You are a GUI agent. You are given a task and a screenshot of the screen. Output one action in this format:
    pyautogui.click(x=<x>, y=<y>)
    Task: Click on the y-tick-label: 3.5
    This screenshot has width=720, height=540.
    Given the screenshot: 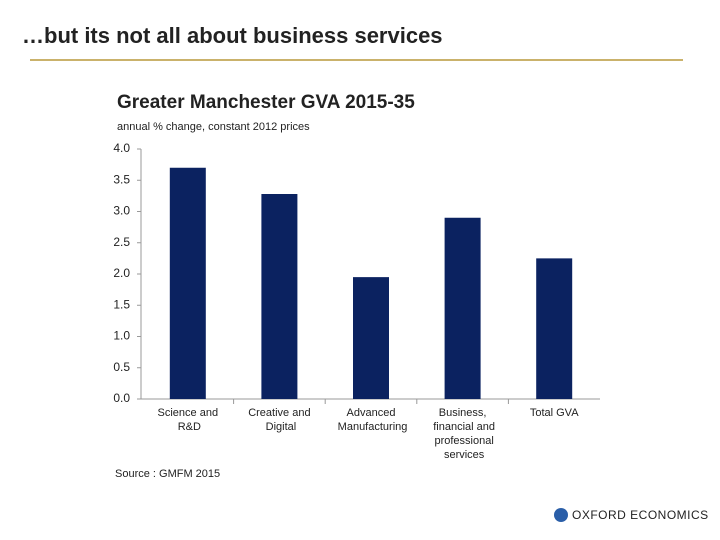 What is the action you would take?
    pyautogui.click(x=121, y=179)
    